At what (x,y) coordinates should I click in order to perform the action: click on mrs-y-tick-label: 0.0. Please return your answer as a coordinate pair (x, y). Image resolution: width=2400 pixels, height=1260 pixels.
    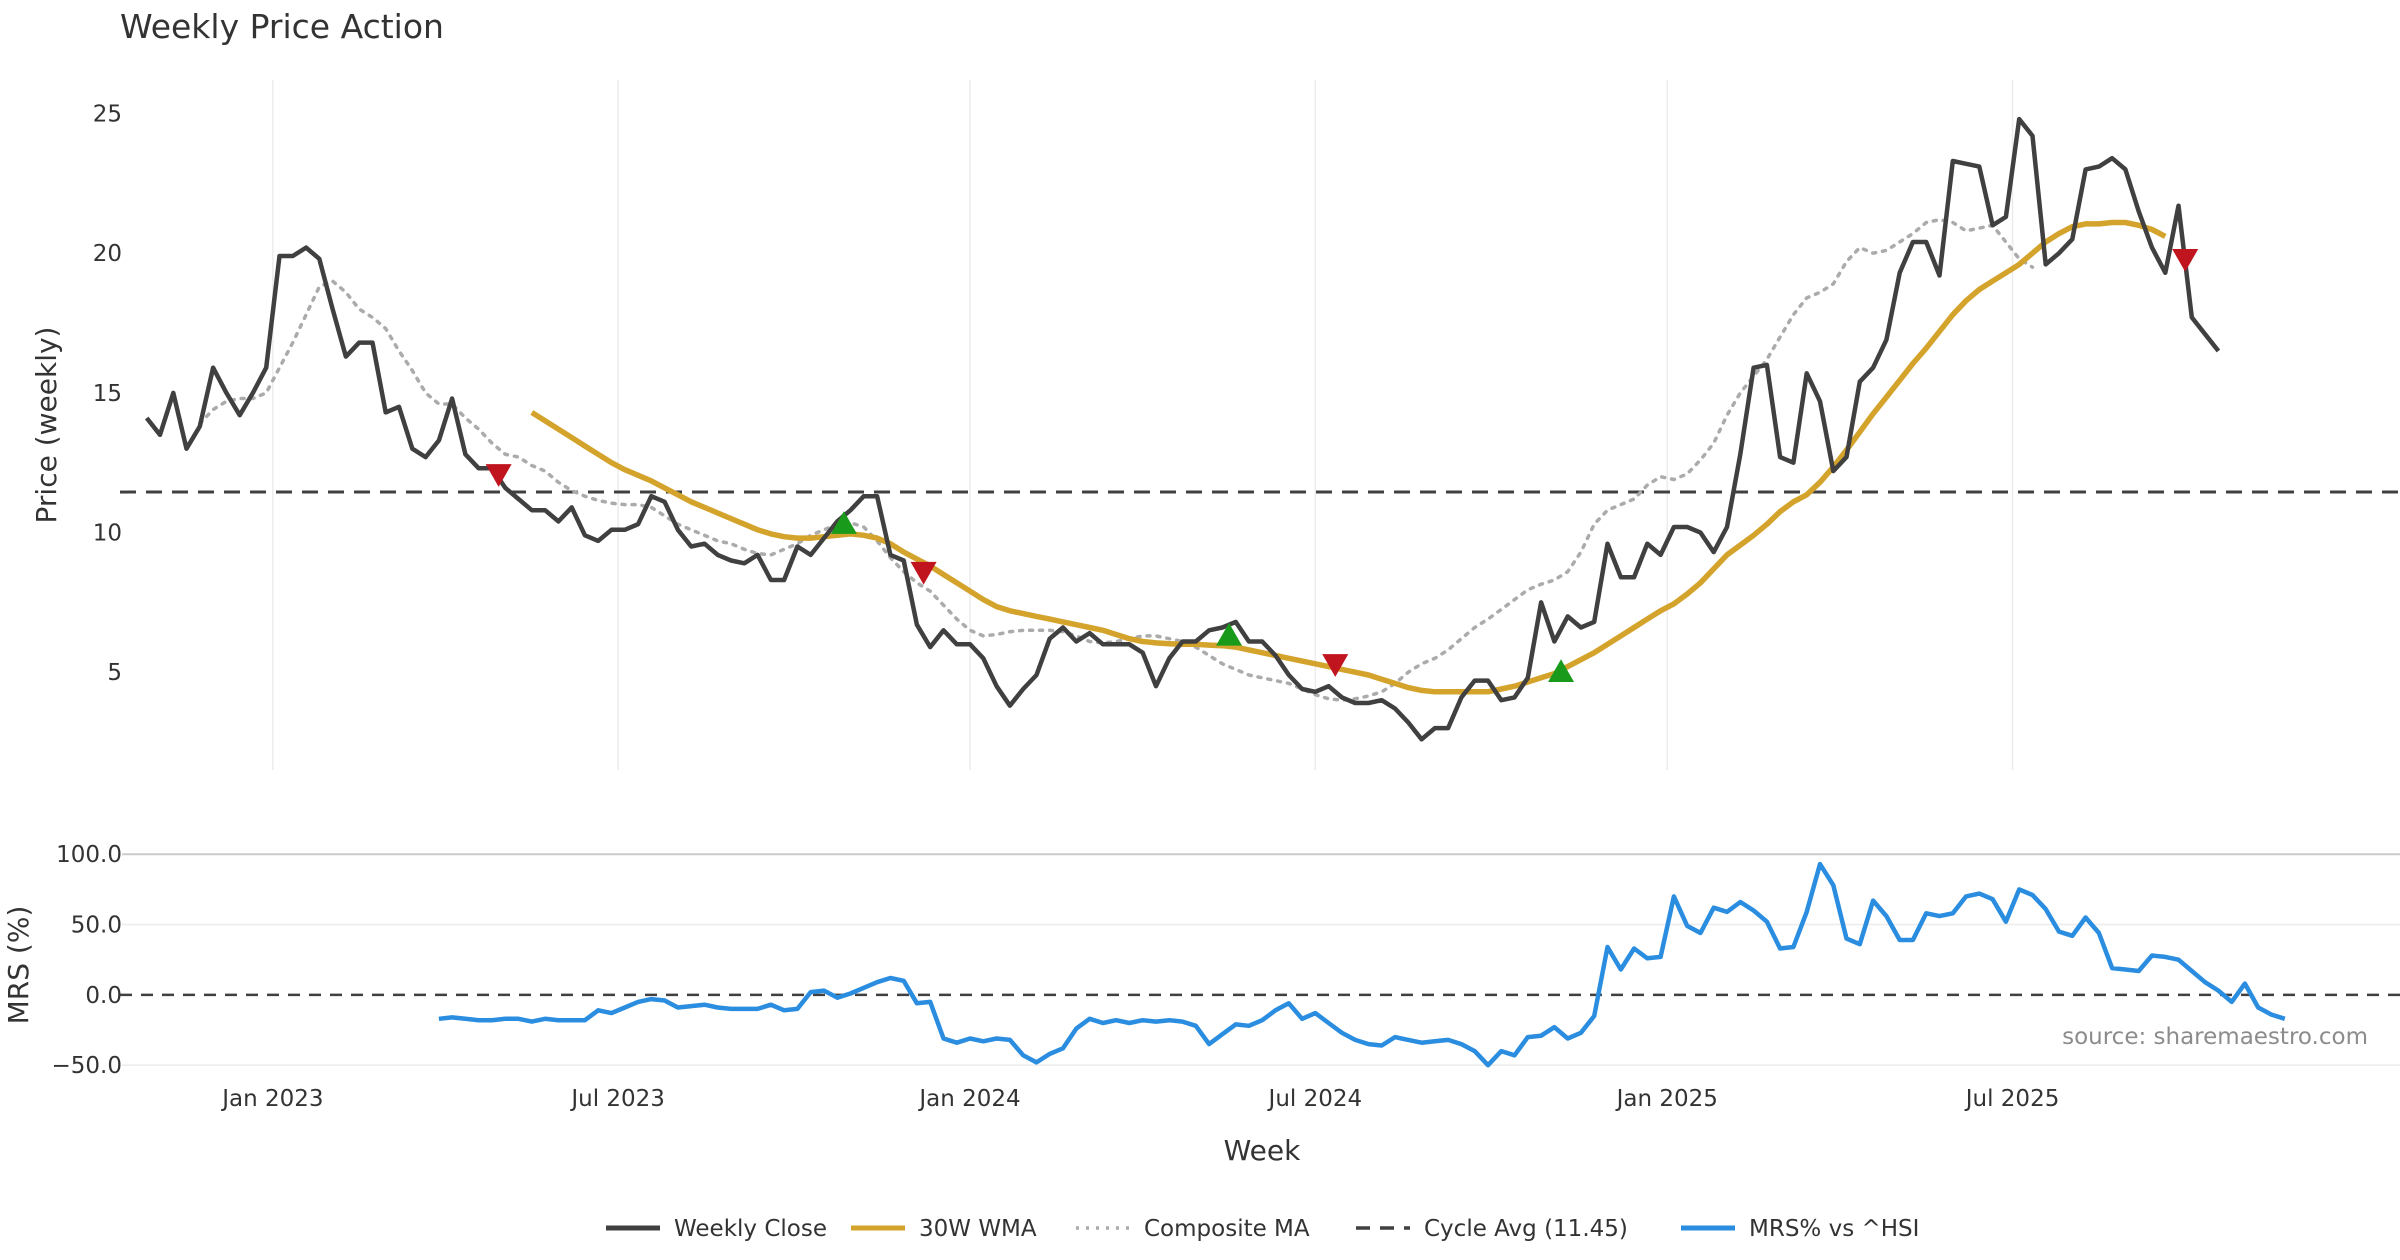
    Looking at the image, I should click on (103, 996).